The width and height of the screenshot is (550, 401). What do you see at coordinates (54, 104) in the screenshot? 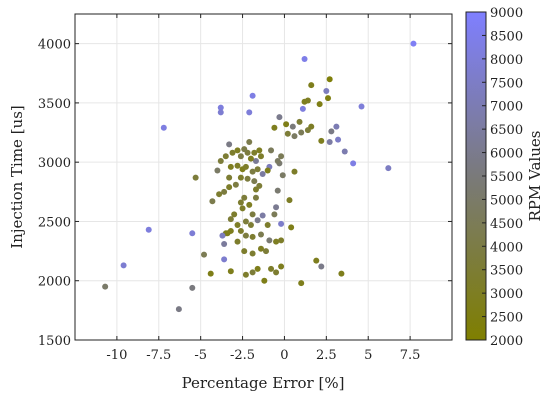
I see `y-tick-label: 3500` at bounding box center [54, 104].